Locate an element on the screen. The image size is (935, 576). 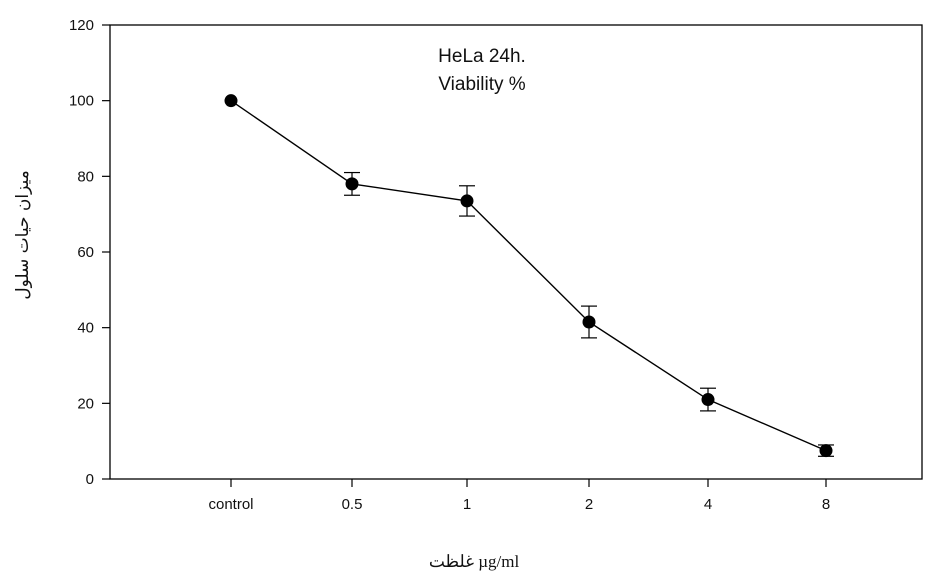
x-tick-label: 0.5 is located at coordinates (352, 504).